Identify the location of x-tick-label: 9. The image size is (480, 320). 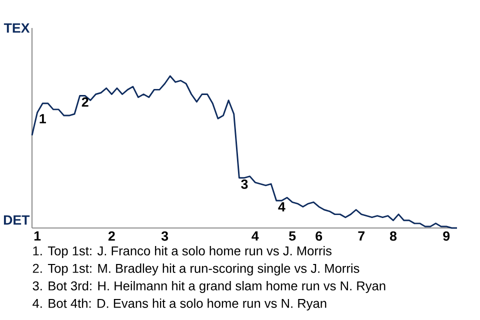
(446, 236).